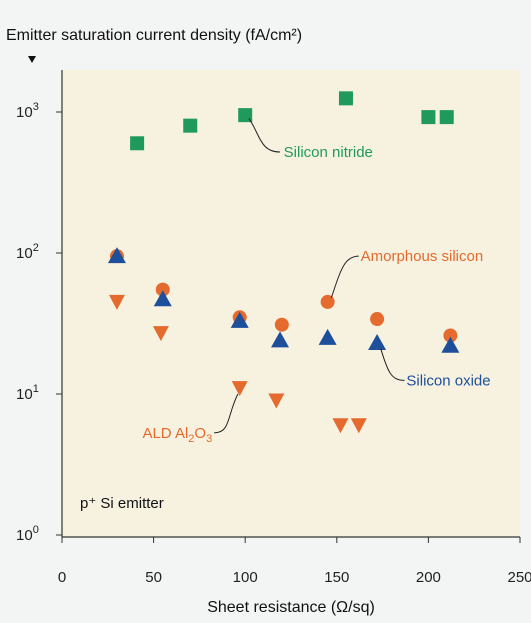  Describe the element at coordinates (392, 364) in the screenshot. I see `leader-silicon-oxide` at that location.